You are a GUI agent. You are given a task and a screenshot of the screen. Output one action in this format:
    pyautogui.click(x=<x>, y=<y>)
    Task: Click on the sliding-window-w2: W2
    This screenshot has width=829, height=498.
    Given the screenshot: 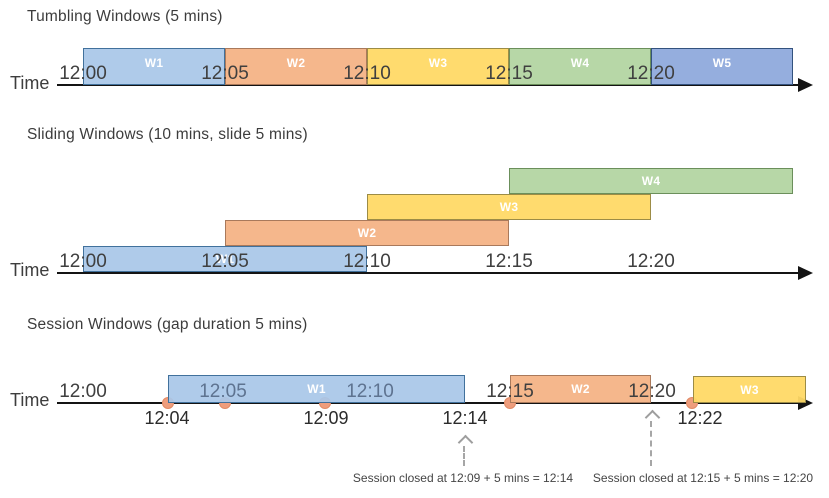 What is the action you would take?
    pyautogui.click(x=367, y=233)
    